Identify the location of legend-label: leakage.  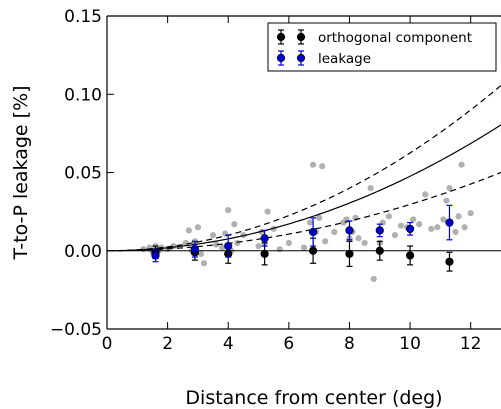
(344, 59).